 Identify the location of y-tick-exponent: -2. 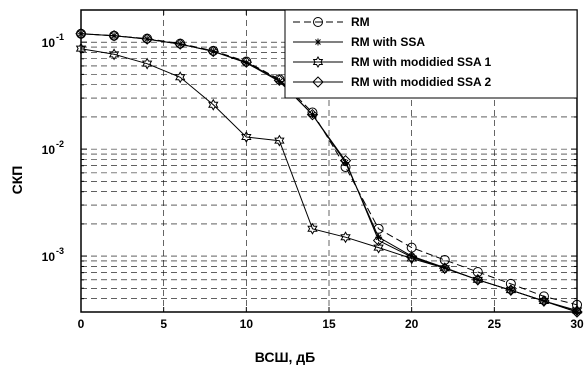
(60, 144).